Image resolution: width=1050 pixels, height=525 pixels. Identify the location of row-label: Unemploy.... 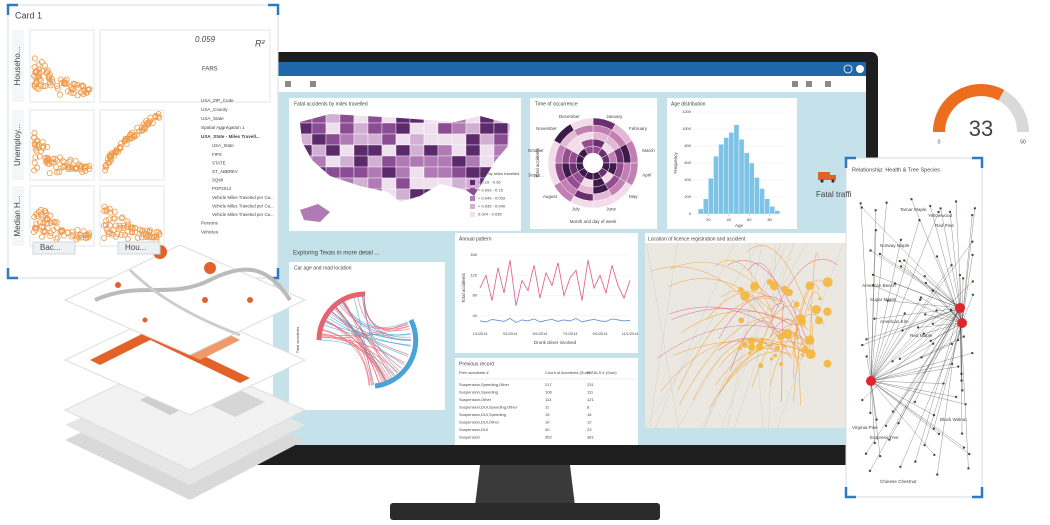
(17, 145).